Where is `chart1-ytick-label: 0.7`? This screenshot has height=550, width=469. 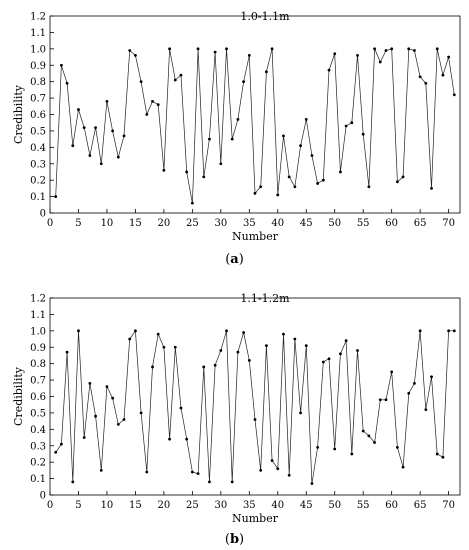
chart1-ytick-label: 0.7 is located at coordinates (38, 381).